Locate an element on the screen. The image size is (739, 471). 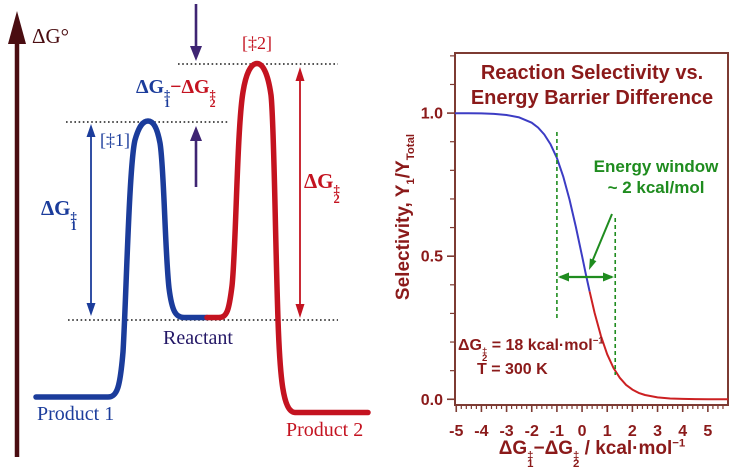
x-tick-label: -5 is located at coordinates (456, 431).